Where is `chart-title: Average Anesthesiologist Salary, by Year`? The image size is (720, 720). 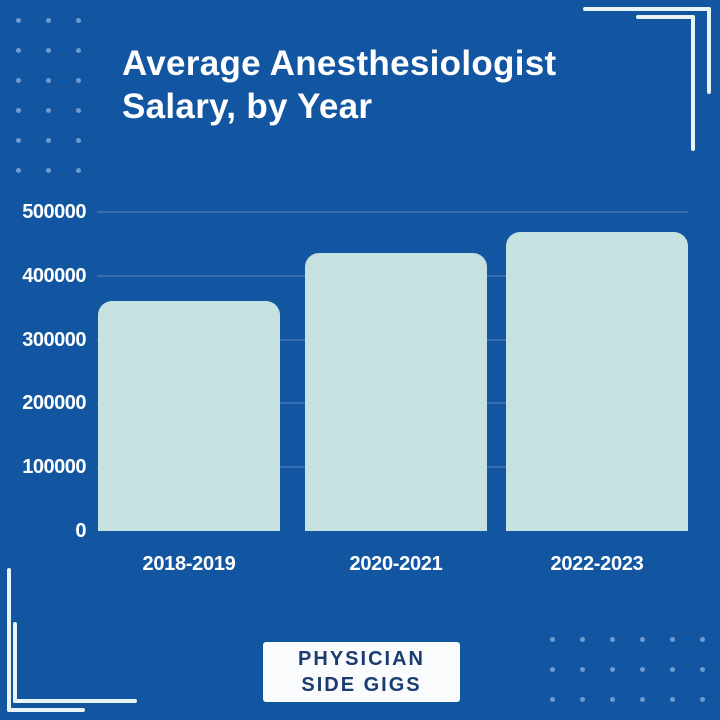
chart-title: Average Anesthesiologist Salary, by Year is located at coordinates (339, 85).